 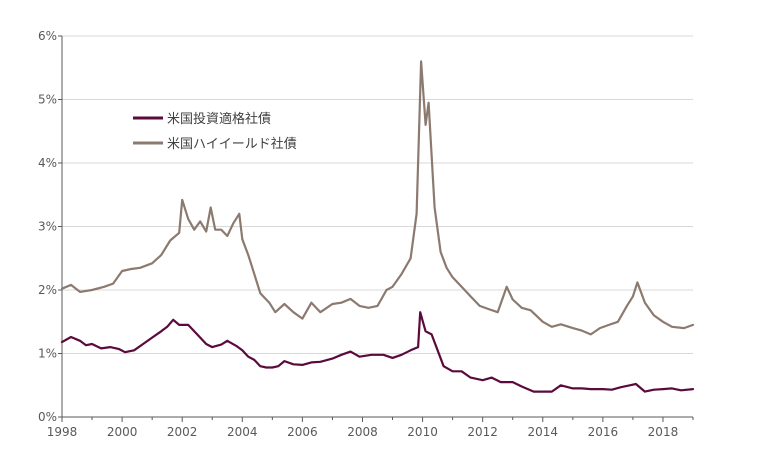 I want to click on legend-label-1: 米国ハイイールド社債, so click(x=232, y=144).